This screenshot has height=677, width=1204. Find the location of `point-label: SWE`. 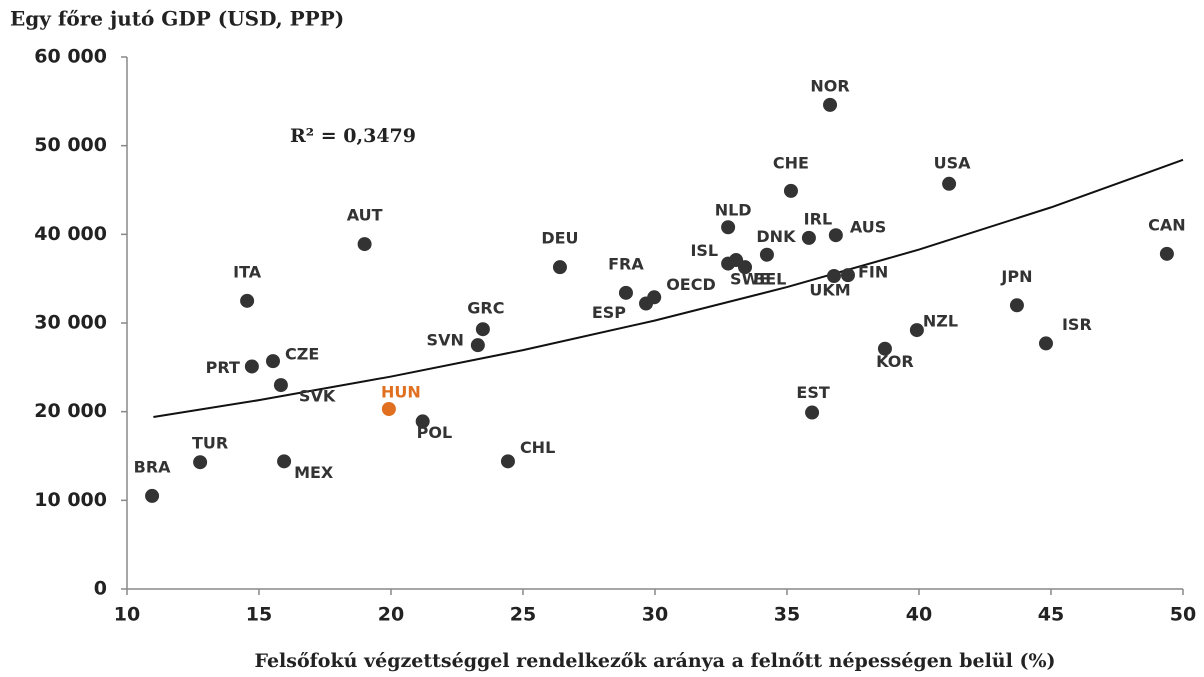

point-label: SWE is located at coordinates (750, 279).